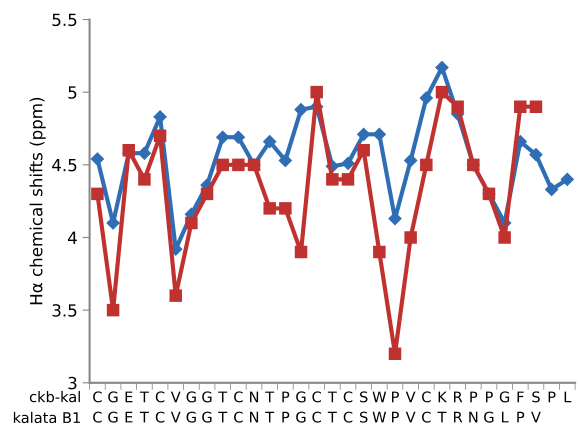 The height and width of the screenshot is (434, 578). Describe the element at coordinates (72, 238) in the screenshot. I see `y-tick-label: 4` at that location.